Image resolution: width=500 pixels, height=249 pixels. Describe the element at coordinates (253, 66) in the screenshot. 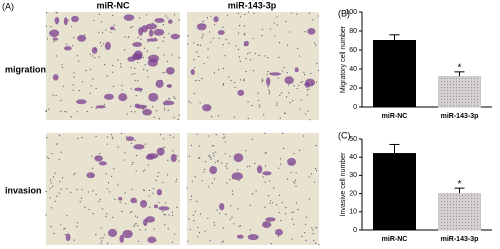

I see `micrograph` at that location.